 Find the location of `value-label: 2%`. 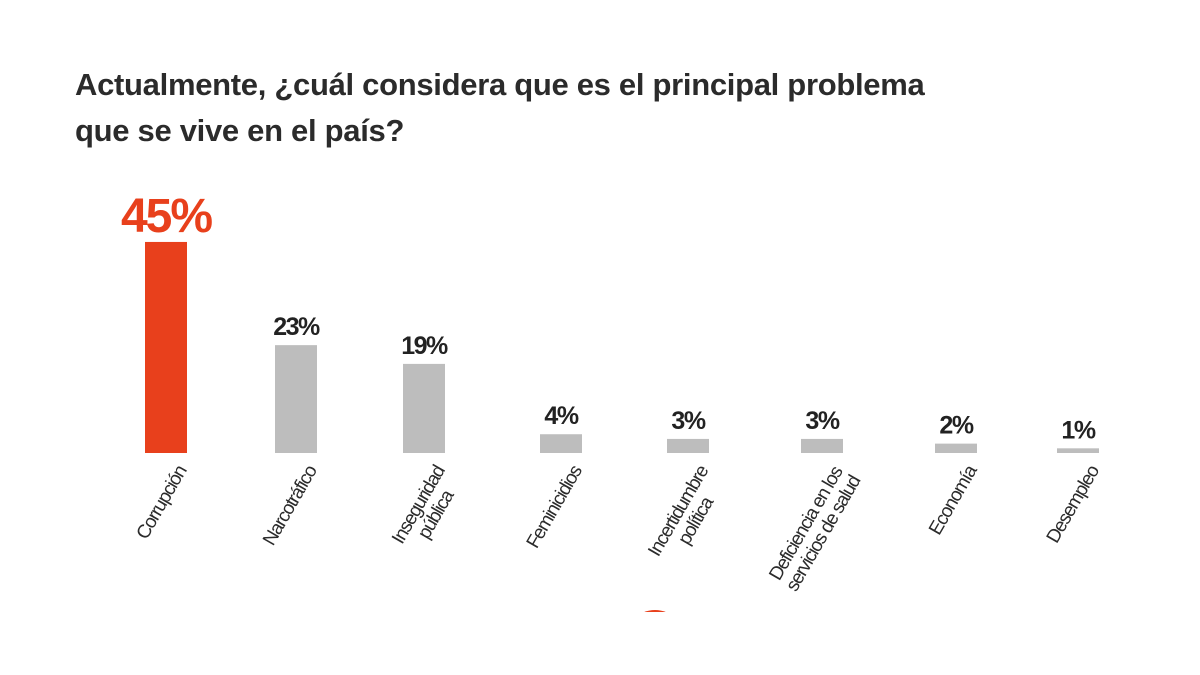

value-label: 2% is located at coordinates (956, 426).